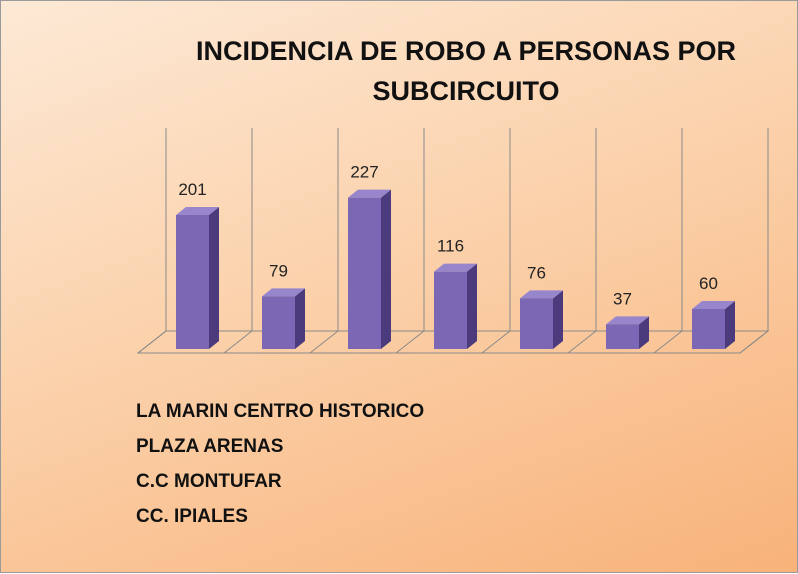  Describe the element at coordinates (280, 411) in the screenshot. I see `note: LA MARIN CENTRO HISTORICO` at that location.